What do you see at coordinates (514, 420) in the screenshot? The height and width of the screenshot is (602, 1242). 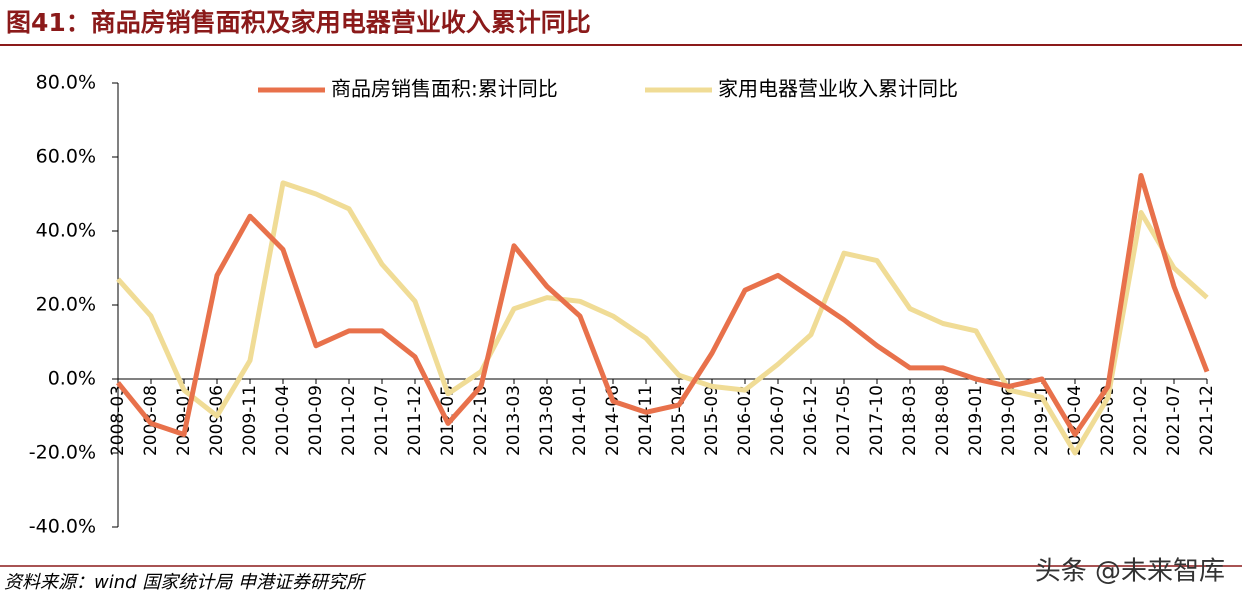 I see `x-tick-label: 2013-03` at bounding box center [514, 420].